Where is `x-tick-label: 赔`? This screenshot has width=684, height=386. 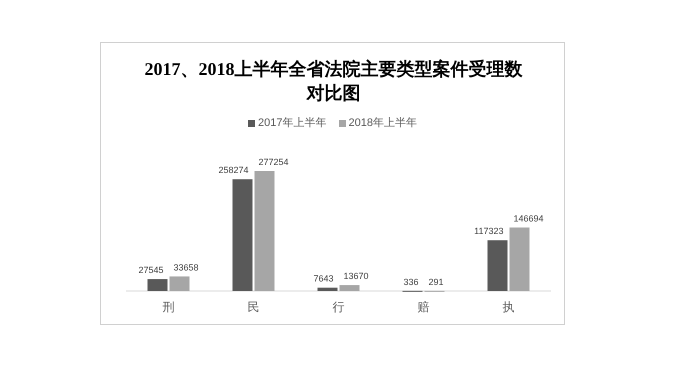
x-tick-label: 赔 is located at coordinates (424, 307).